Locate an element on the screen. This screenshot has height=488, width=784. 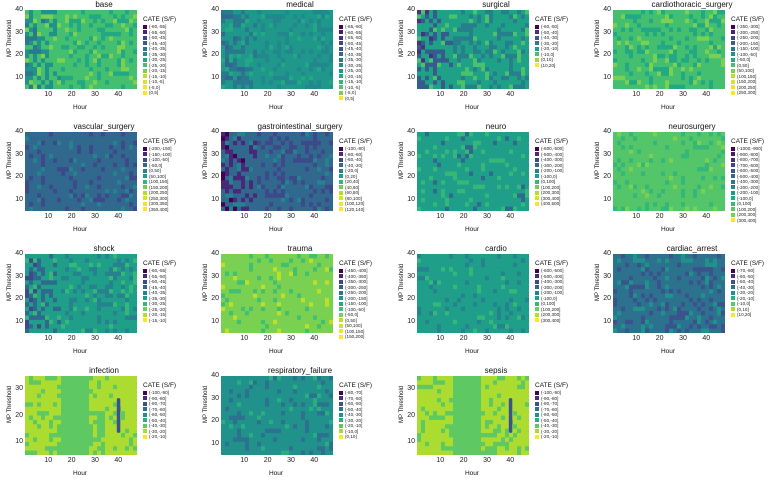
legend-label: (350,400] is located at coordinates (159, 209).